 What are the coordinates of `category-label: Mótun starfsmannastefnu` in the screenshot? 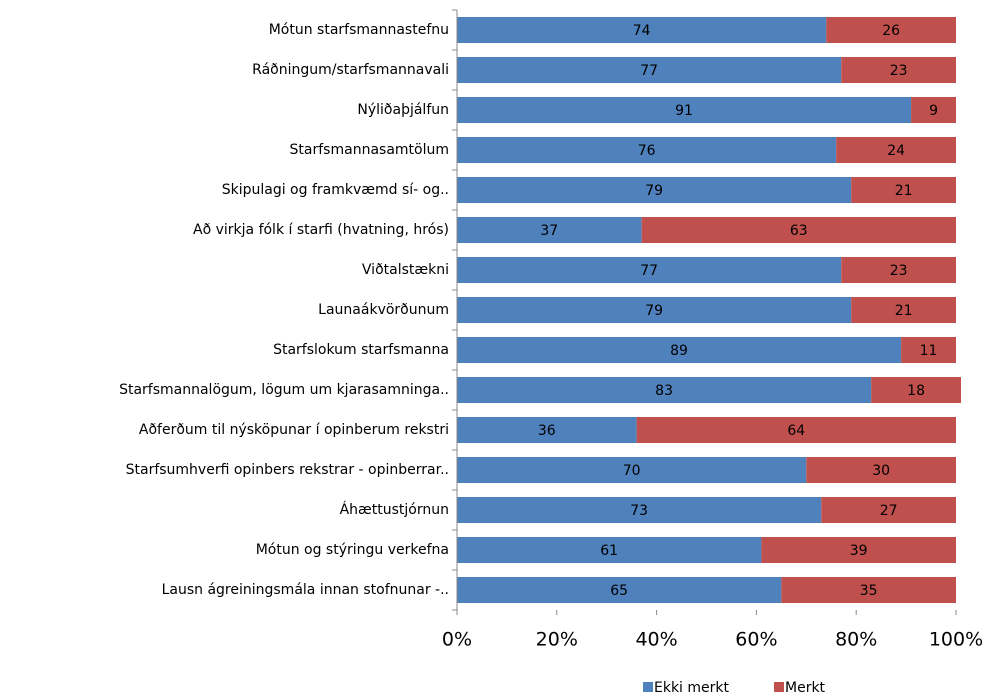 It's located at (359, 30).